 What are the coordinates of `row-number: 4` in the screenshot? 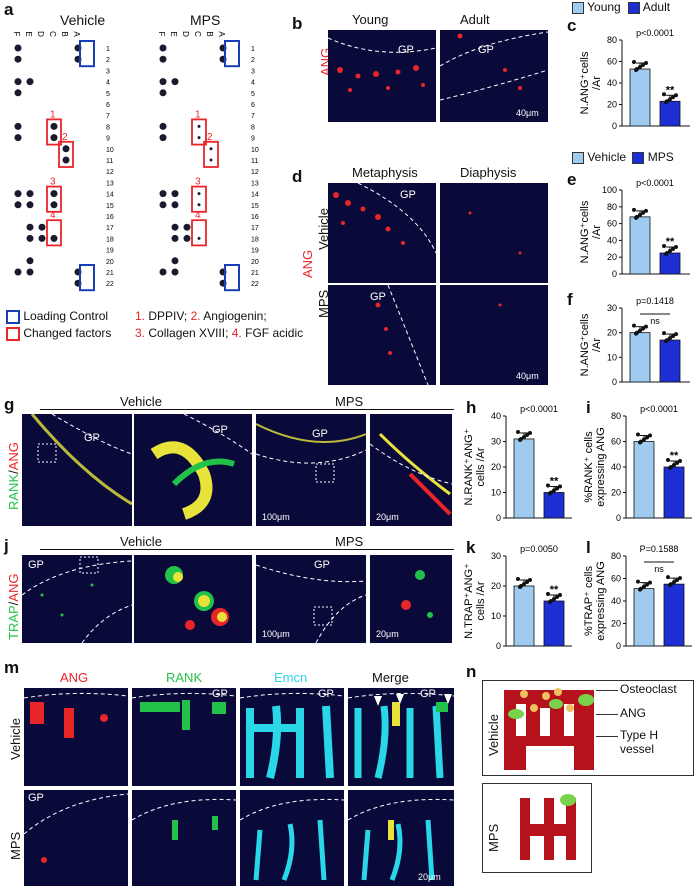 It's located at (108, 83).